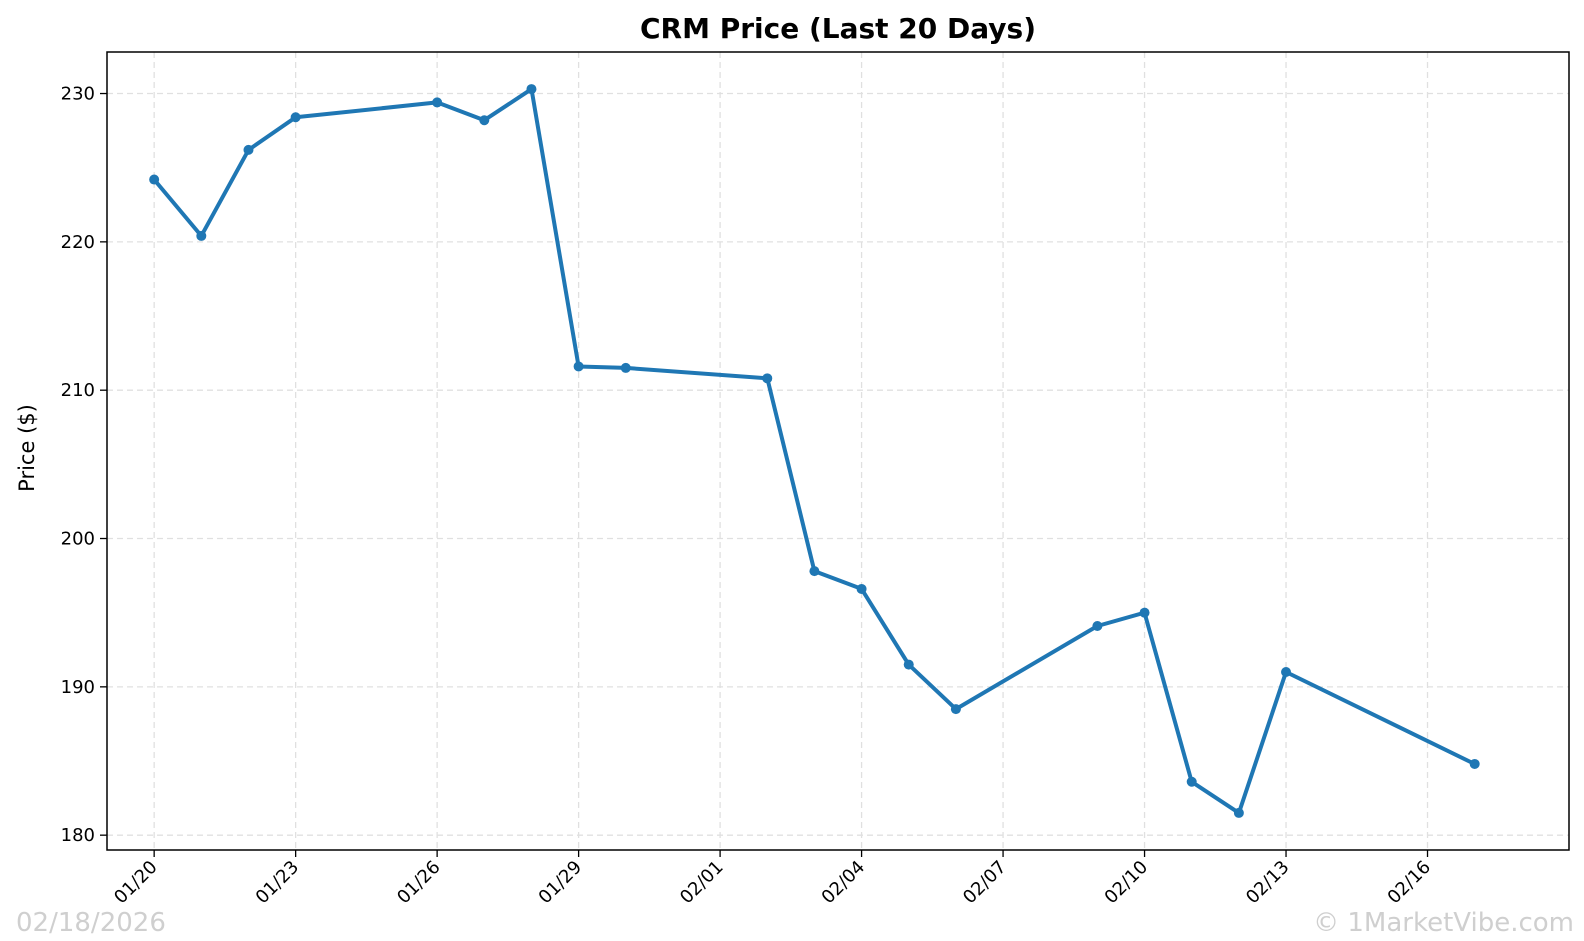 The image size is (1584, 941). What do you see at coordinates (78, 242) in the screenshot?
I see `y-tick-label: 220` at bounding box center [78, 242].